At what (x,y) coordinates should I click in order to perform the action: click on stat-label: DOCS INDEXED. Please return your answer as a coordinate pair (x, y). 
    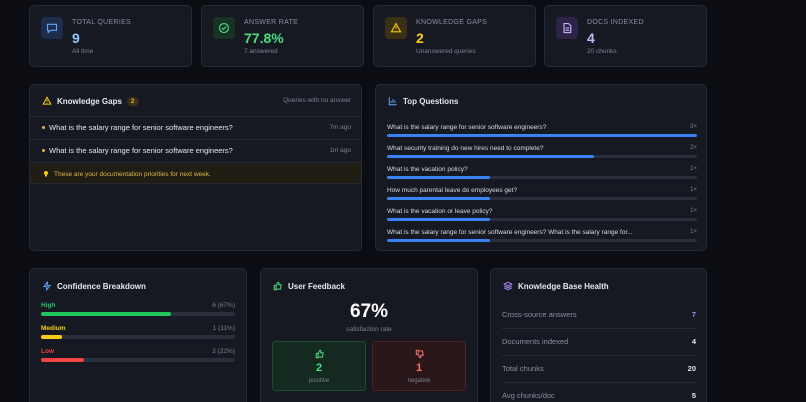
    Looking at the image, I should click on (615, 22).